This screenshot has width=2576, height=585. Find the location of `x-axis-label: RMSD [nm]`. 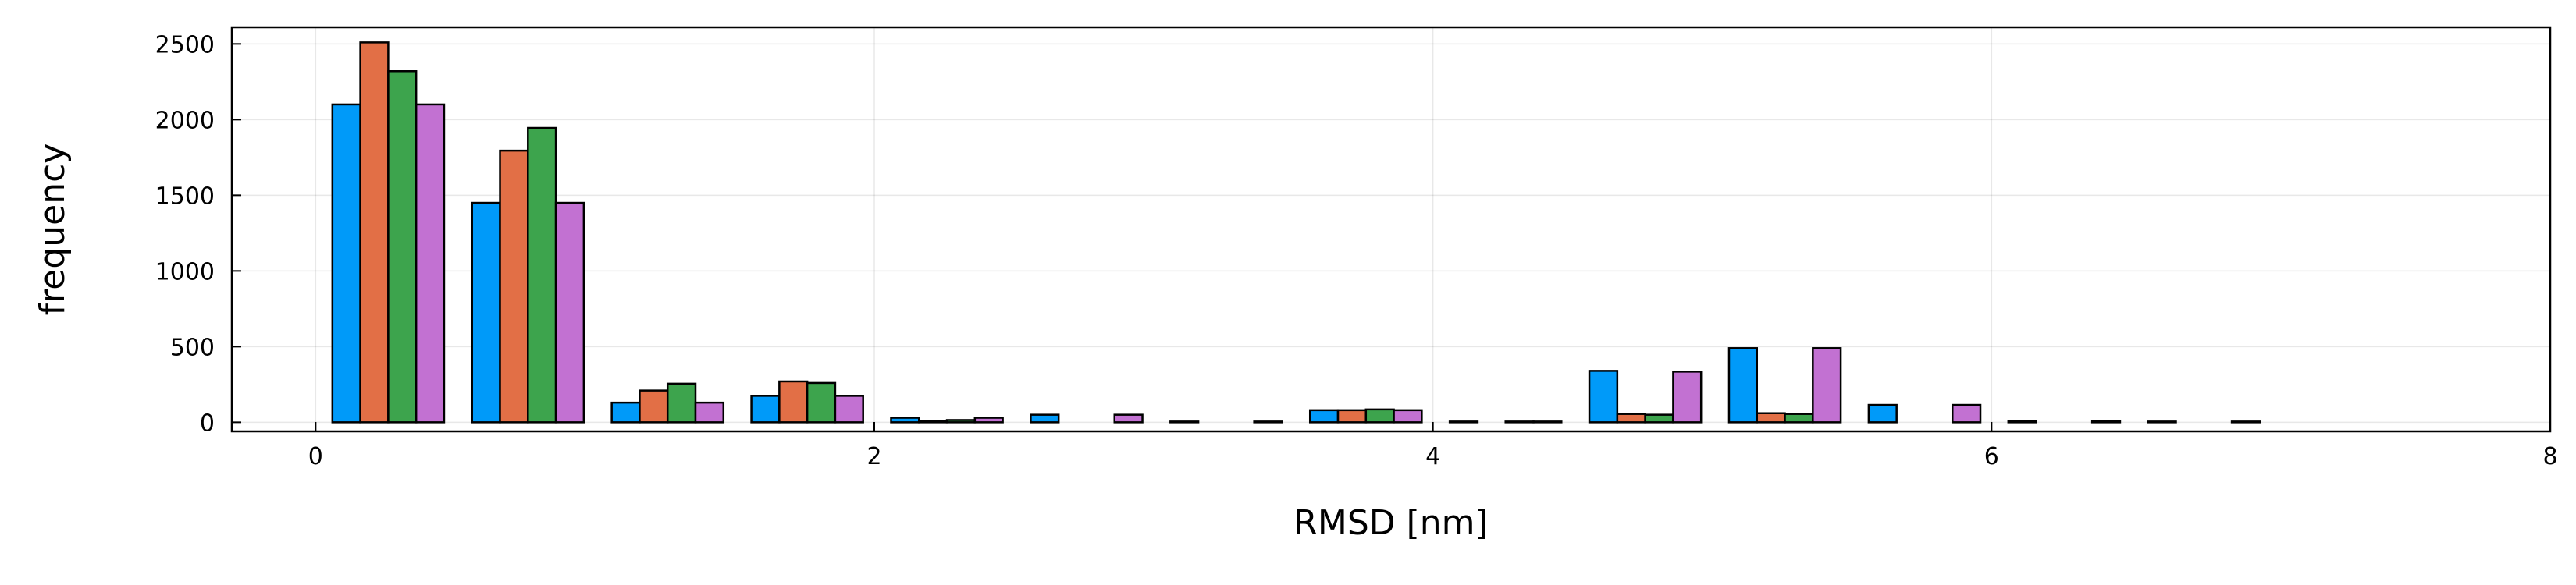

x-axis-label: RMSD [nm] is located at coordinates (1390, 523).